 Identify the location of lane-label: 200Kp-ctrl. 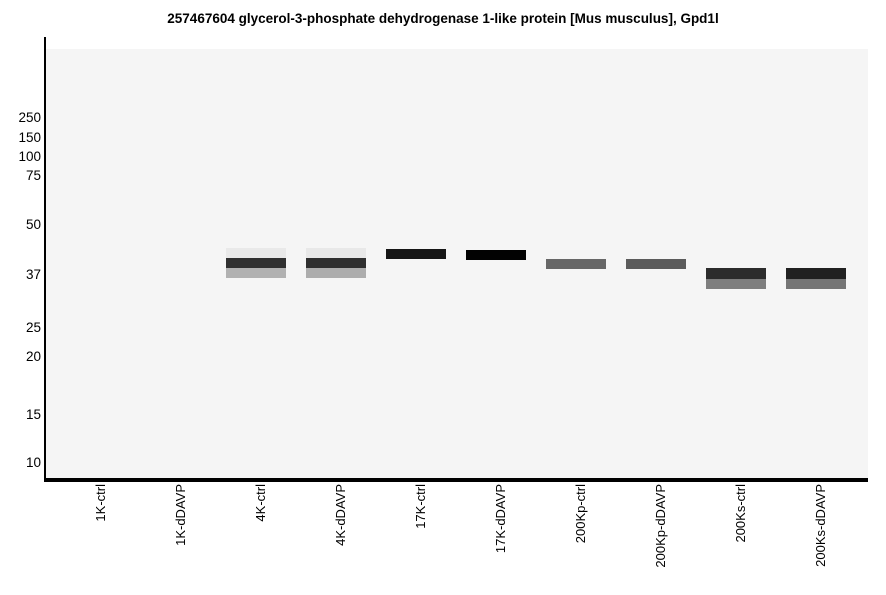
(580, 513).